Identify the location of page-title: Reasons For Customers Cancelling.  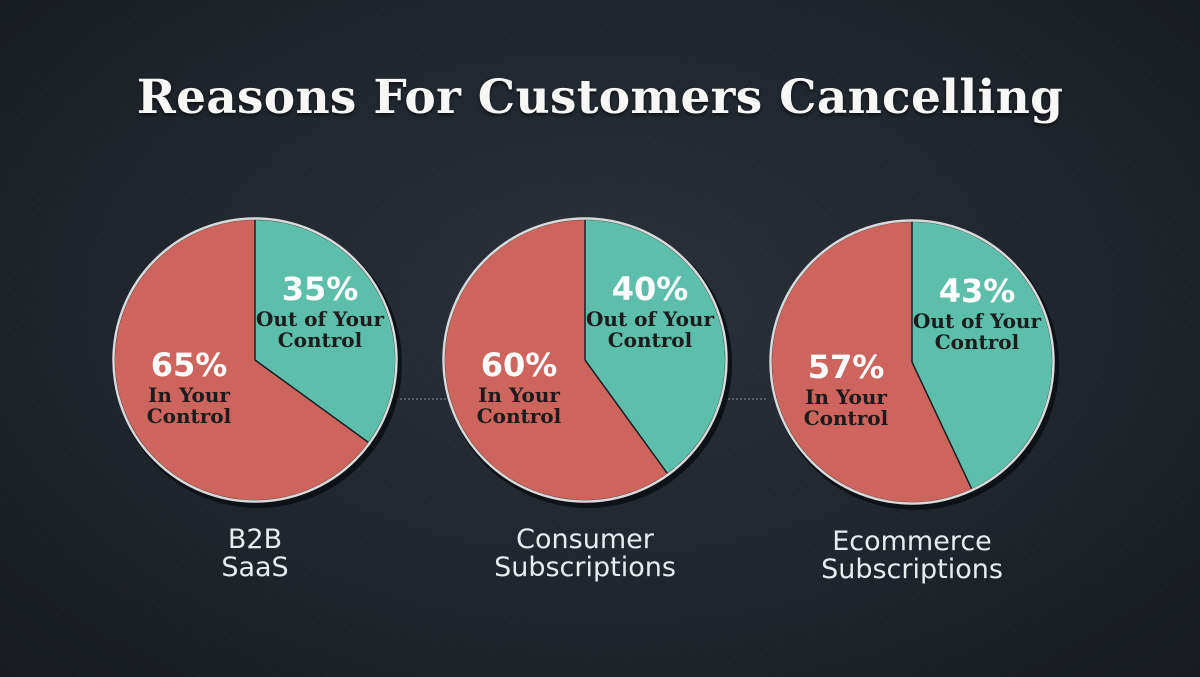
(600, 97).